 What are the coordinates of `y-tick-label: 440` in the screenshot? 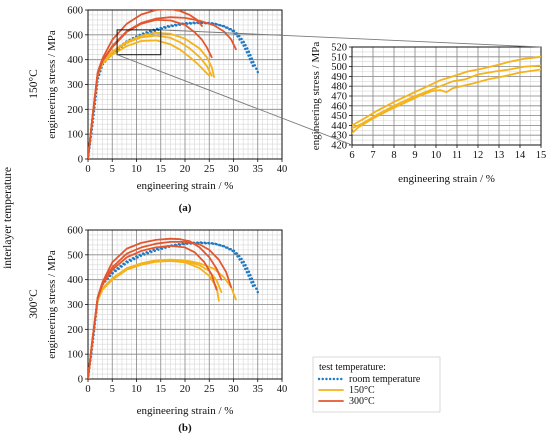 It's located at (339, 126).